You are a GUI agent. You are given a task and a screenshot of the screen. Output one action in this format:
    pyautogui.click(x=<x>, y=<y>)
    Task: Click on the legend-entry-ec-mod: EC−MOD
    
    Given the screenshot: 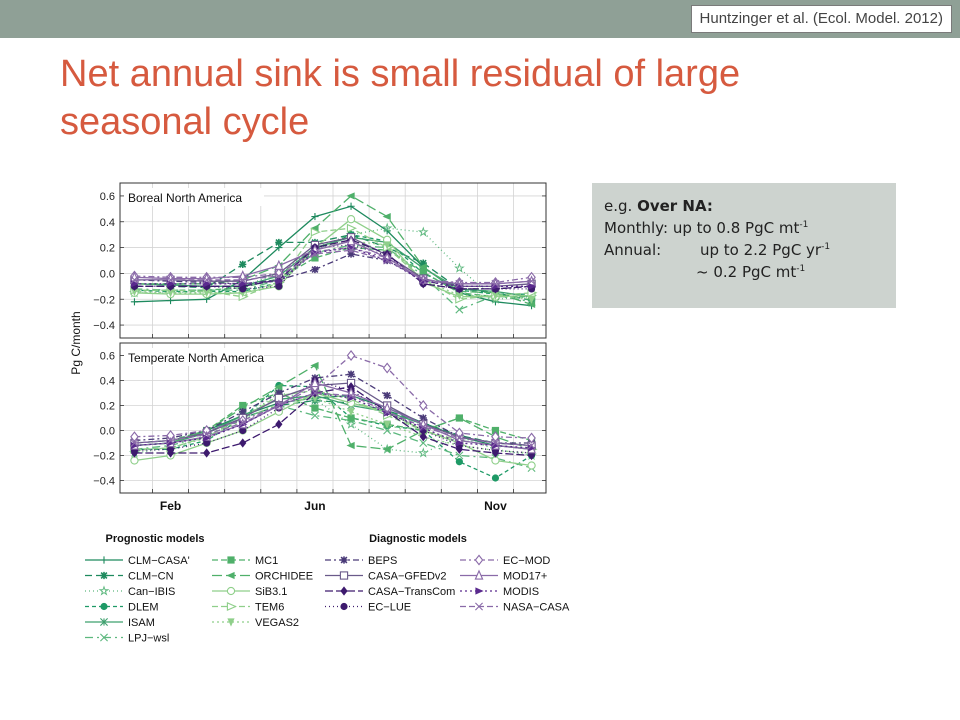 What is the action you would take?
    pyautogui.click(x=505, y=560)
    